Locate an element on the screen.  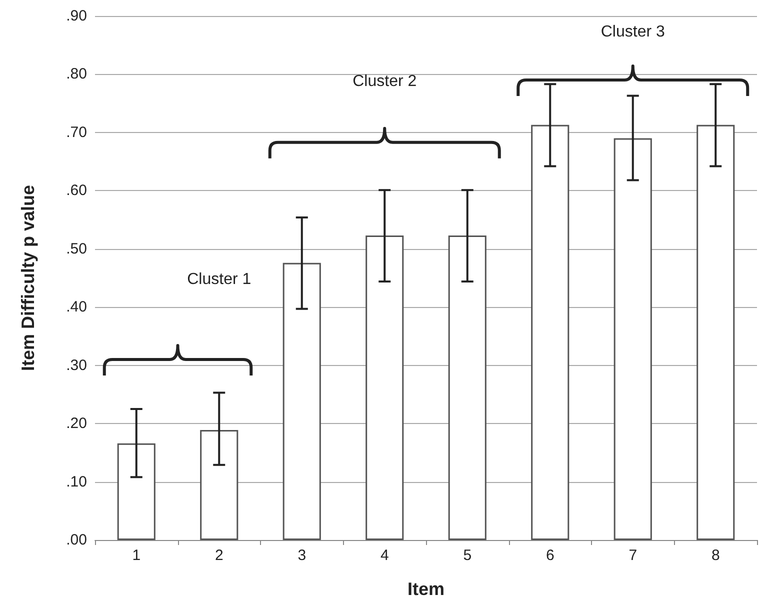
y-tick-label: .00 is located at coordinates (76, 540).